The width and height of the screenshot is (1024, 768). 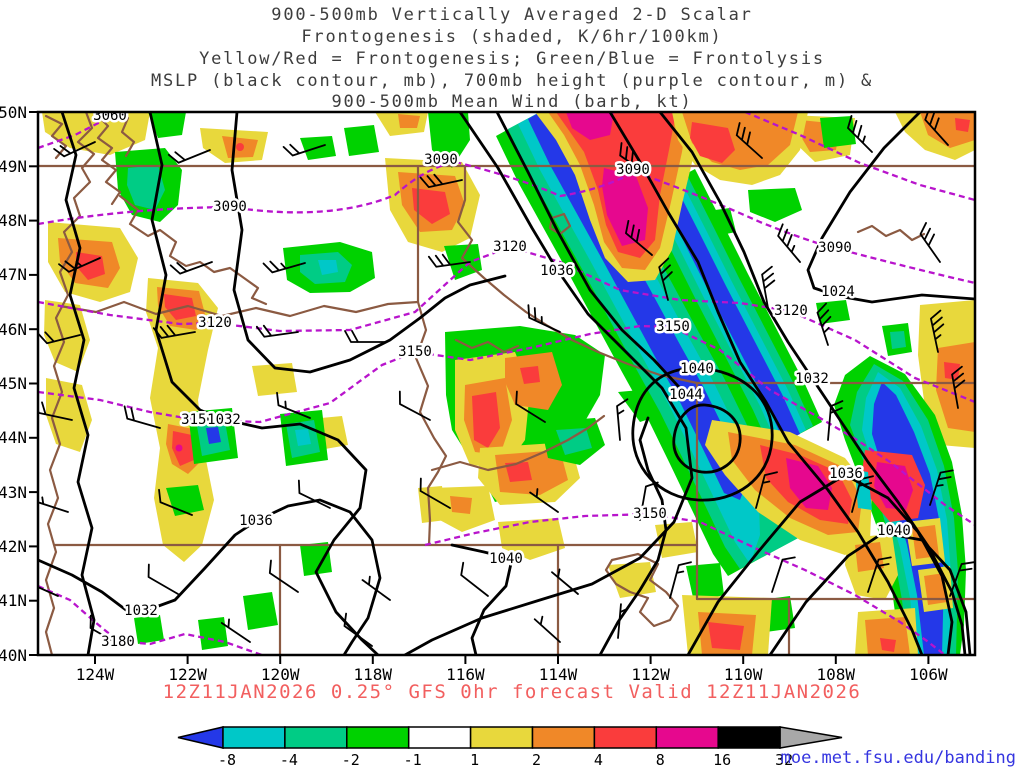 What do you see at coordinates (13, 600) in the screenshot?
I see `lat-tick-label: 41N` at bounding box center [13, 600].